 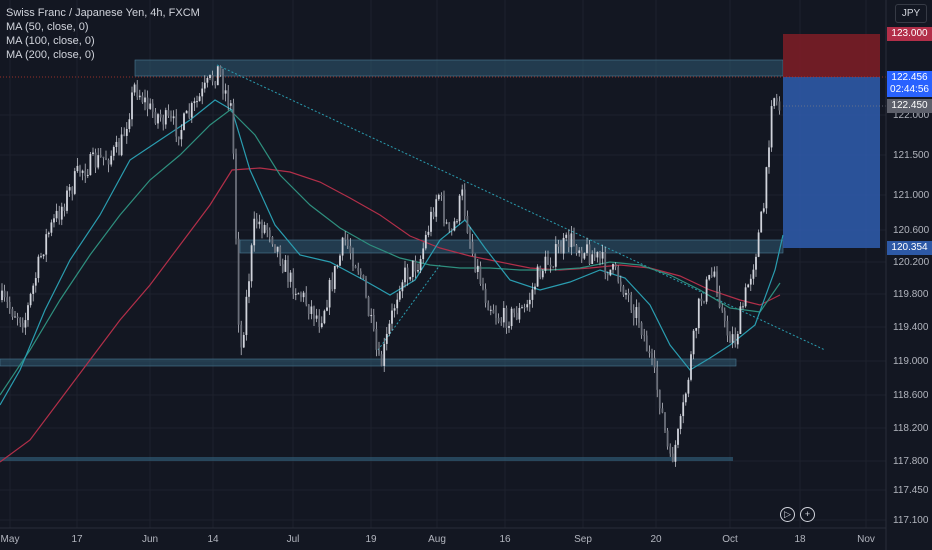 What do you see at coordinates (459, 68) in the screenshot?
I see `resistance-zone-top` at bounding box center [459, 68].